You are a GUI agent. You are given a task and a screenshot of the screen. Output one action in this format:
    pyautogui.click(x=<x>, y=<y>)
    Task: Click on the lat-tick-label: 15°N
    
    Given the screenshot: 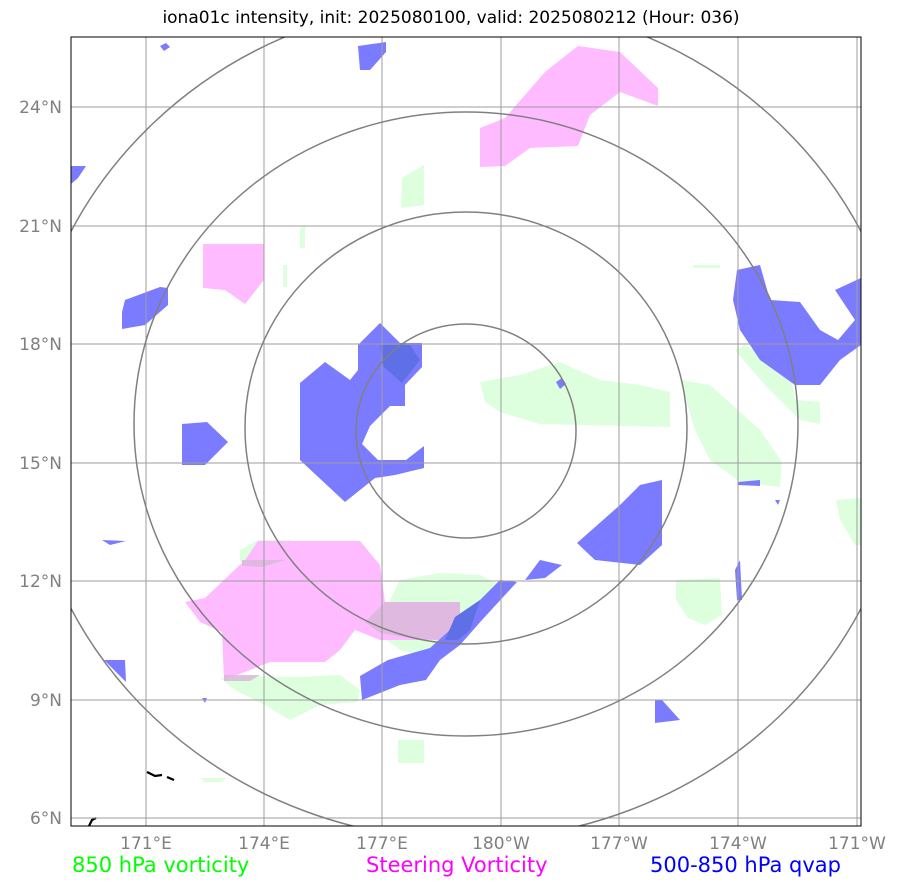 What is the action you would take?
    pyautogui.click(x=40, y=464)
    